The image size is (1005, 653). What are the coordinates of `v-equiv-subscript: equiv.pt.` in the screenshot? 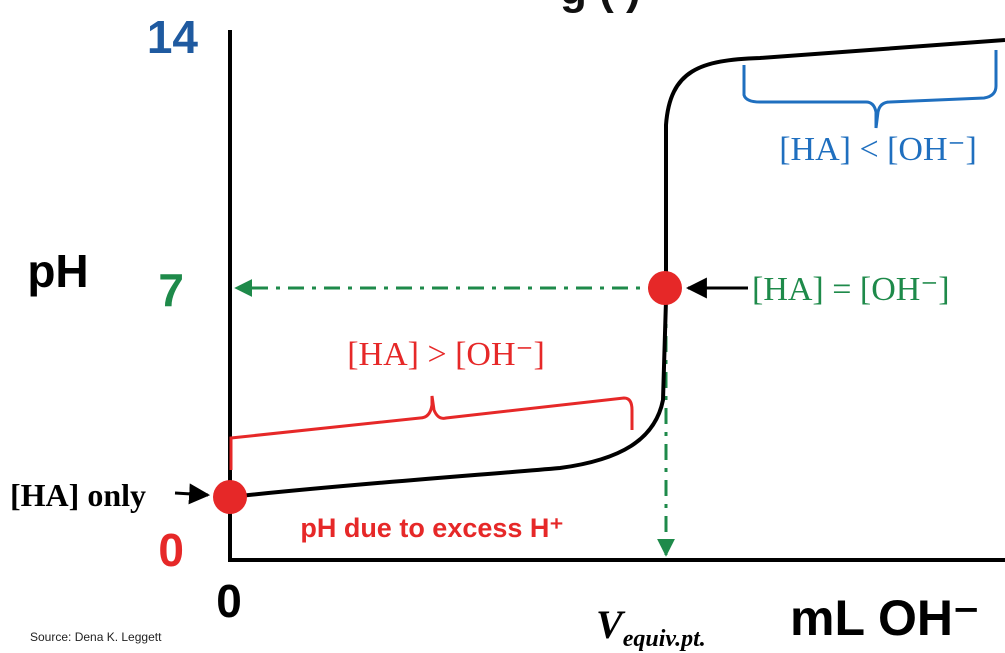 It's located at (664, 639).